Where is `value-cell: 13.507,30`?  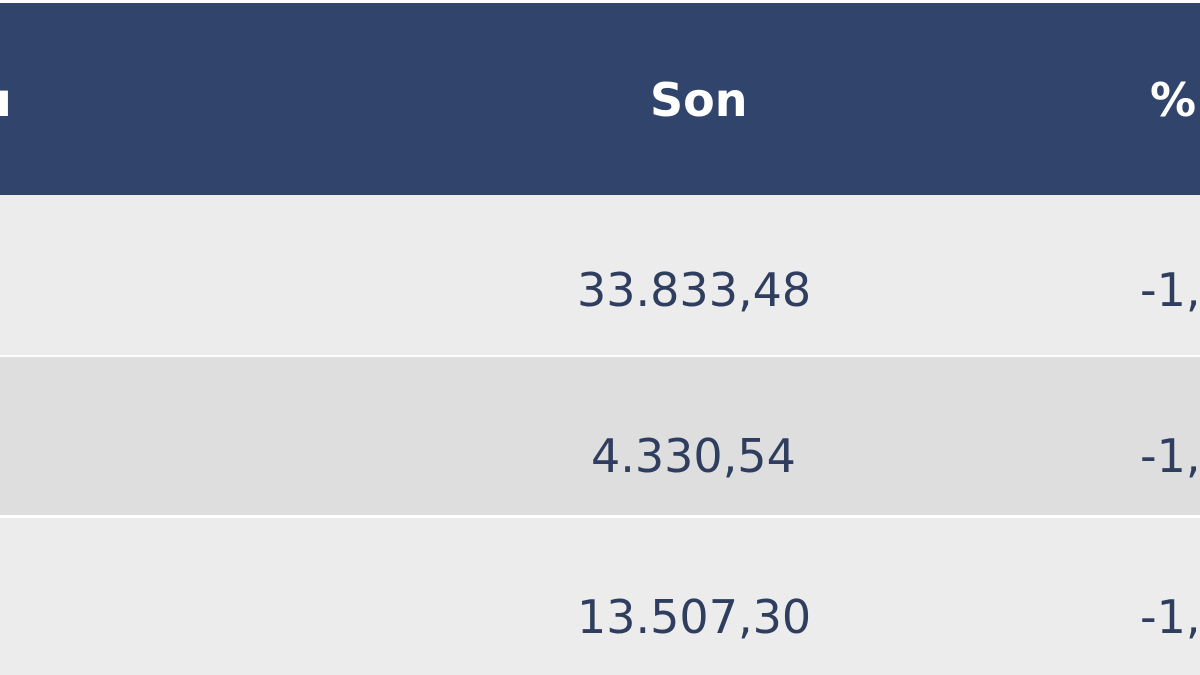 value-cell: 13.507,30 is located at coordinates (694, 617).